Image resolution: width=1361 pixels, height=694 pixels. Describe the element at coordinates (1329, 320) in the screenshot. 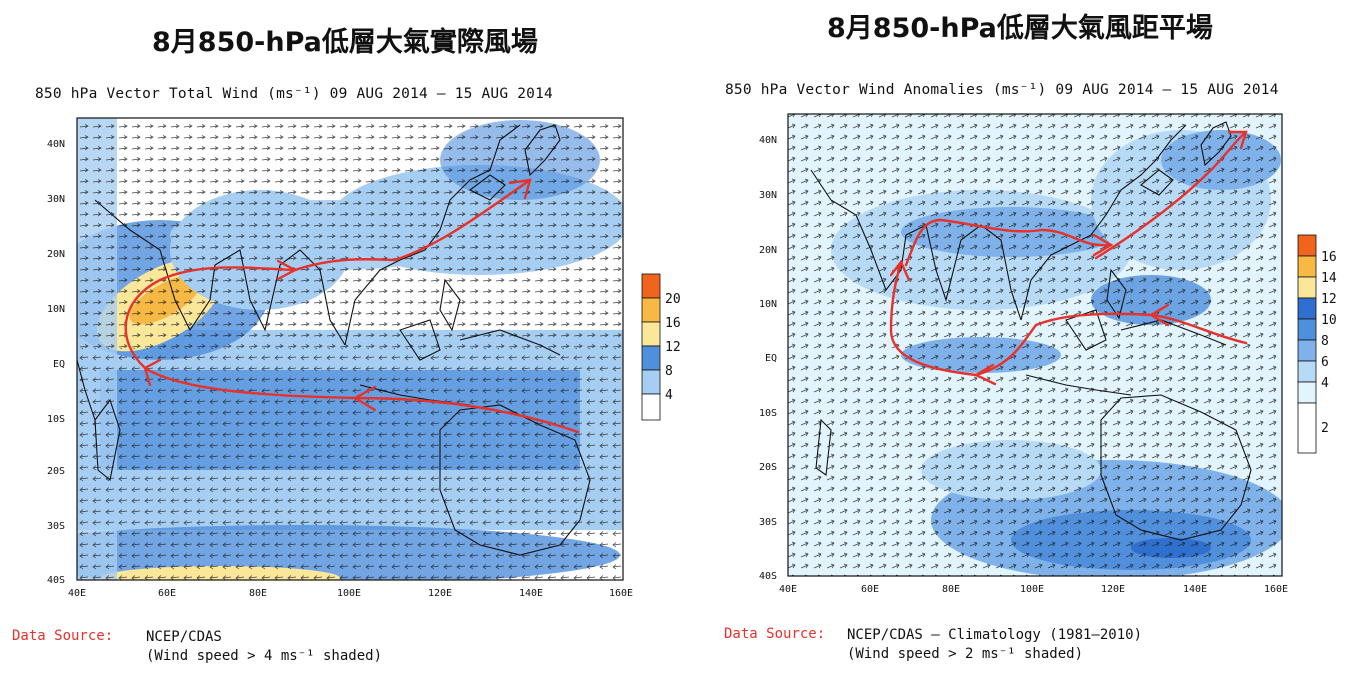

I see `colorbar-label: 10` at that location.